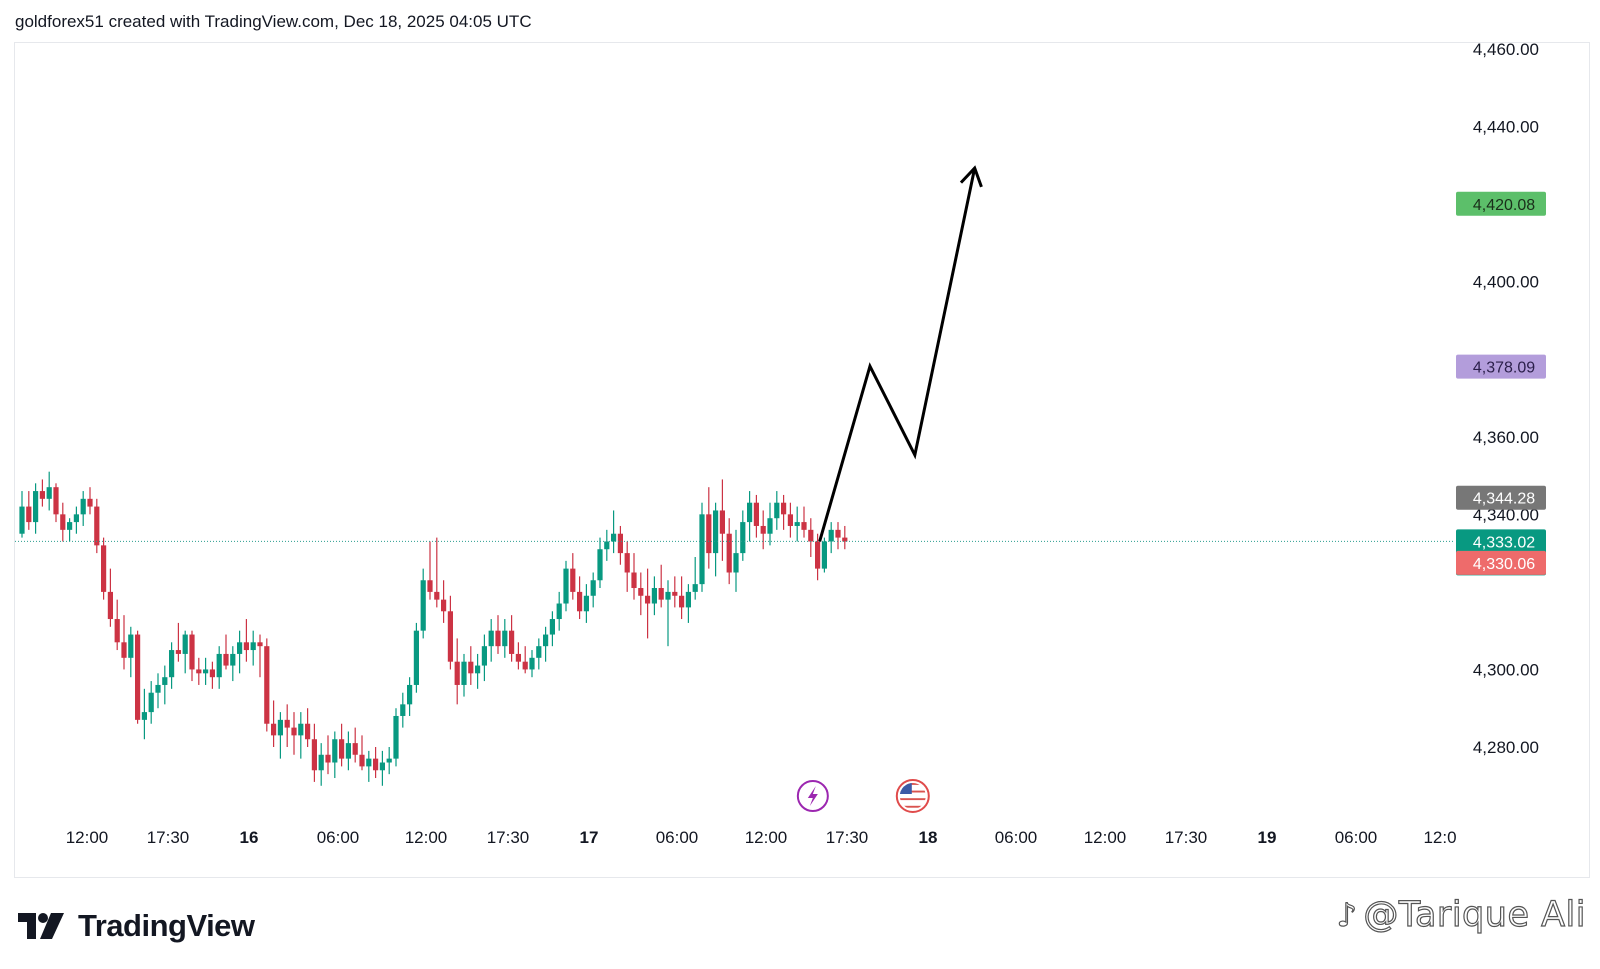  Describe the element at coordinates (928, 837) in the screenshot. I see `time-tick-label: 18` at that location.